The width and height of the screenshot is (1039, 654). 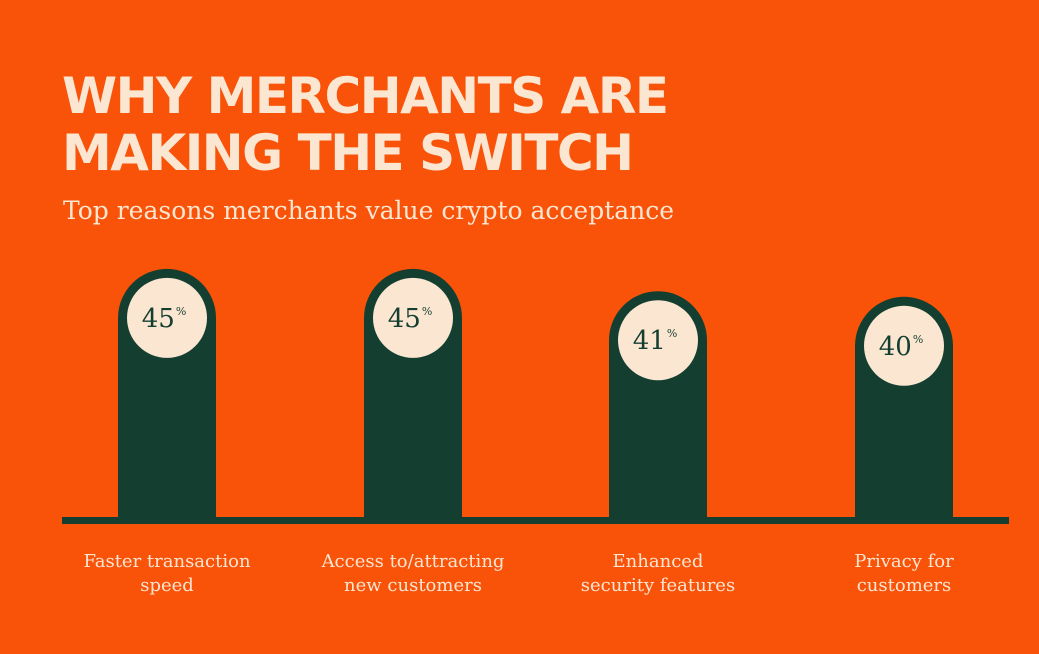 I want to click on category-label-1: Faster transaction speed, so click(x=166, y=573).